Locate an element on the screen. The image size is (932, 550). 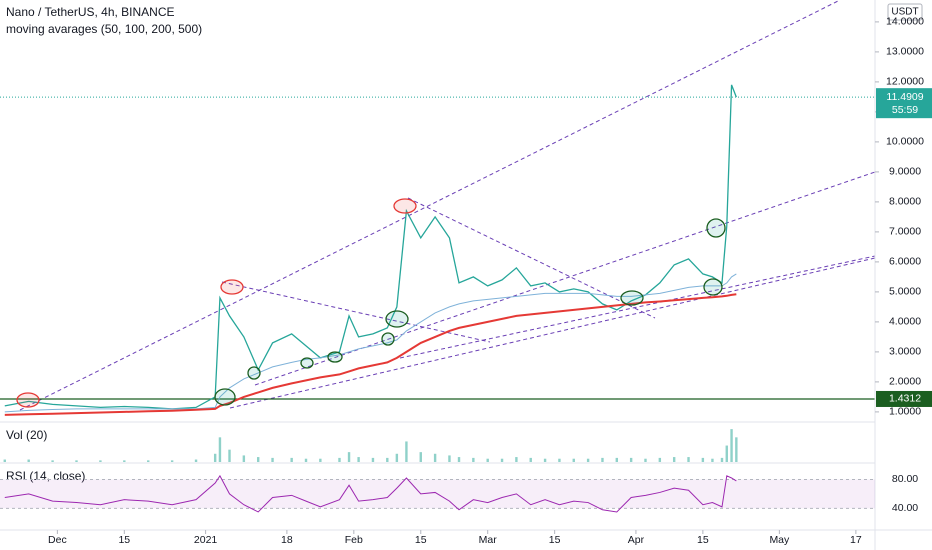
support-label: 1.4312 is located at coordinates (905, 399).